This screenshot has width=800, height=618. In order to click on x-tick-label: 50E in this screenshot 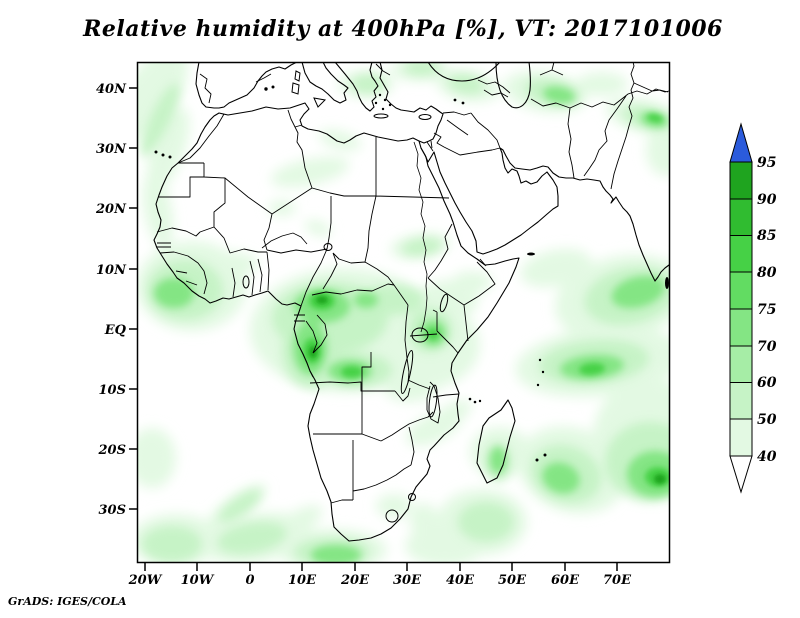, I will do `click(512, 580)`.